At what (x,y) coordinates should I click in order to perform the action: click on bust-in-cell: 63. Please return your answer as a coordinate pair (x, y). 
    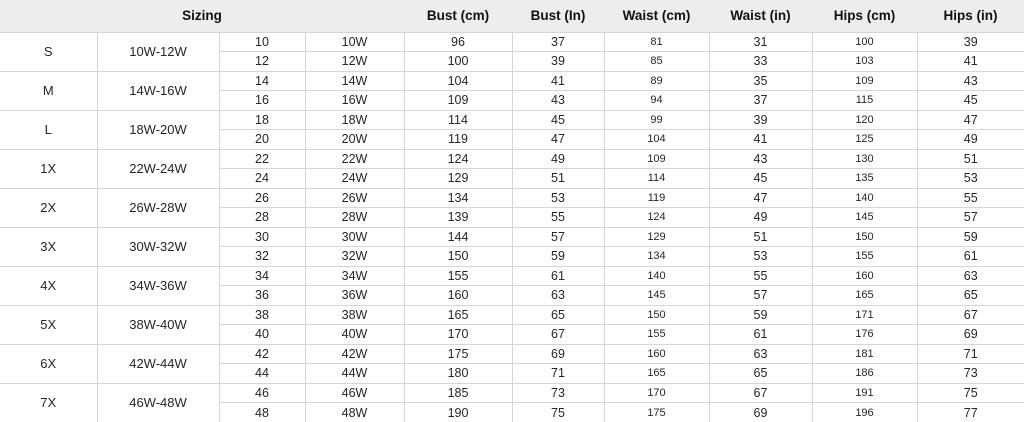
    Looking at the image, I should click on (558, 295).